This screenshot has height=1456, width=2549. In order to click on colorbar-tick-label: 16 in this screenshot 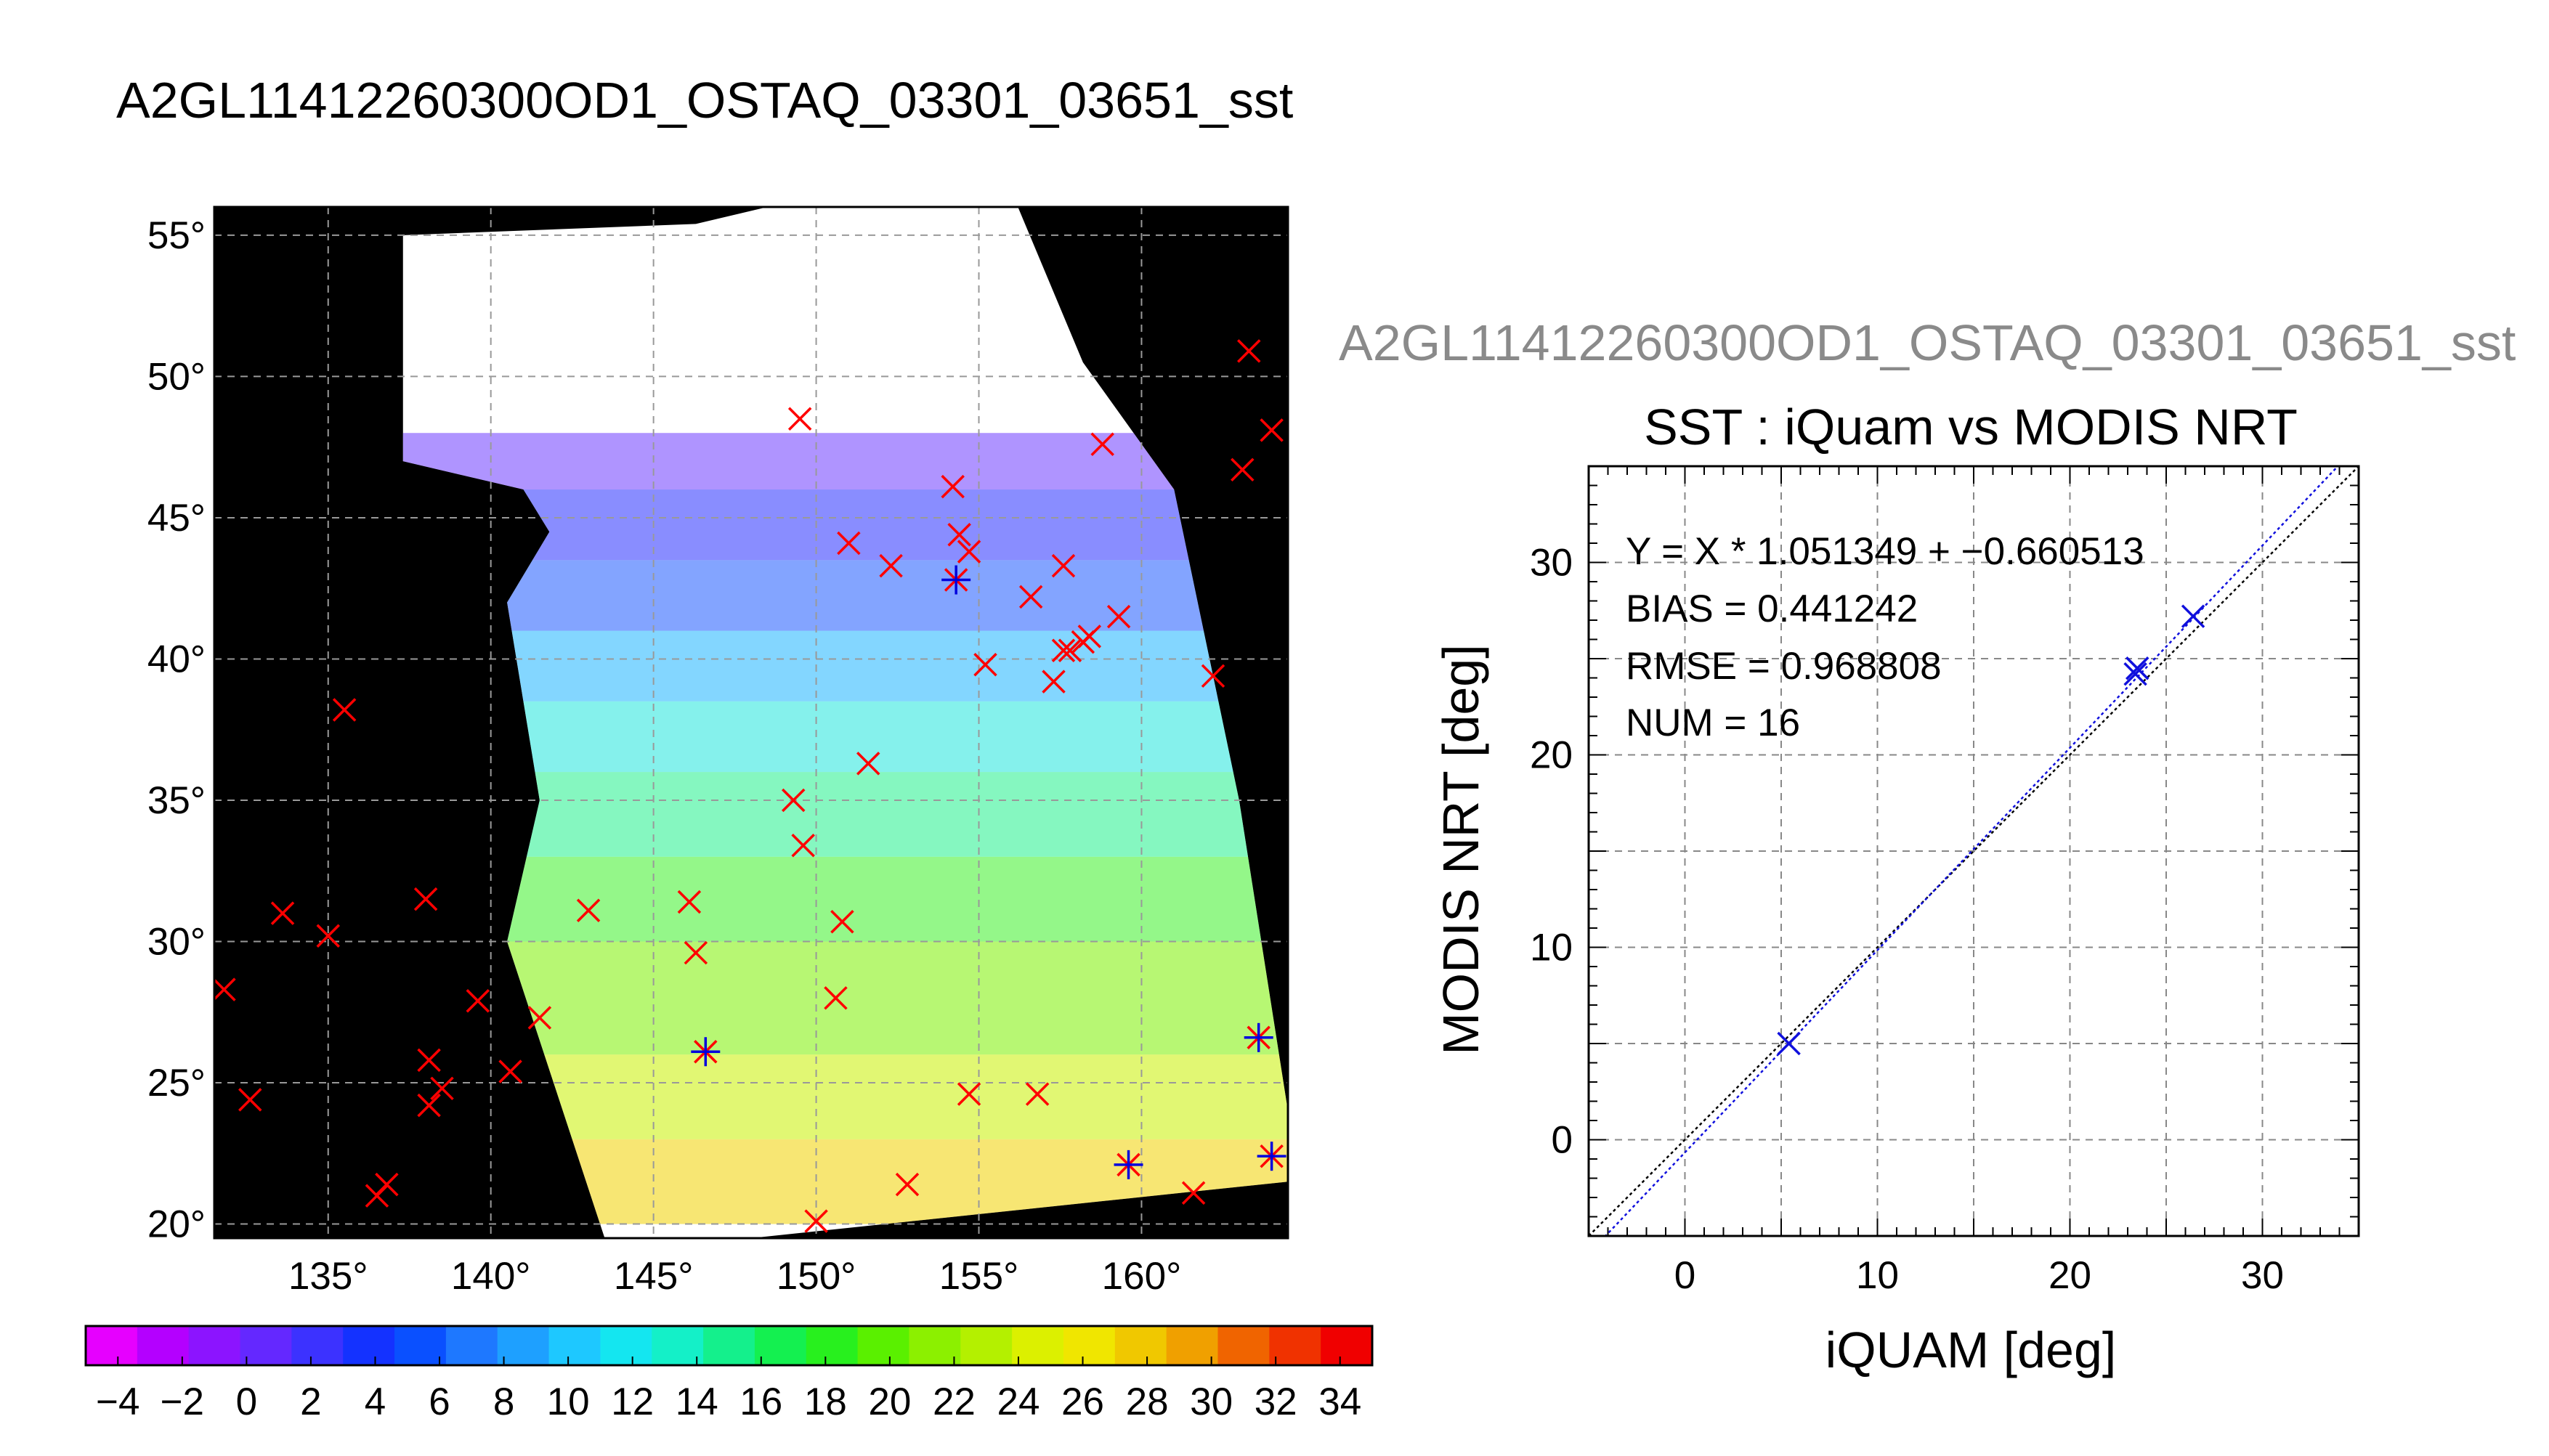, I will do `click(761, 1402)`.